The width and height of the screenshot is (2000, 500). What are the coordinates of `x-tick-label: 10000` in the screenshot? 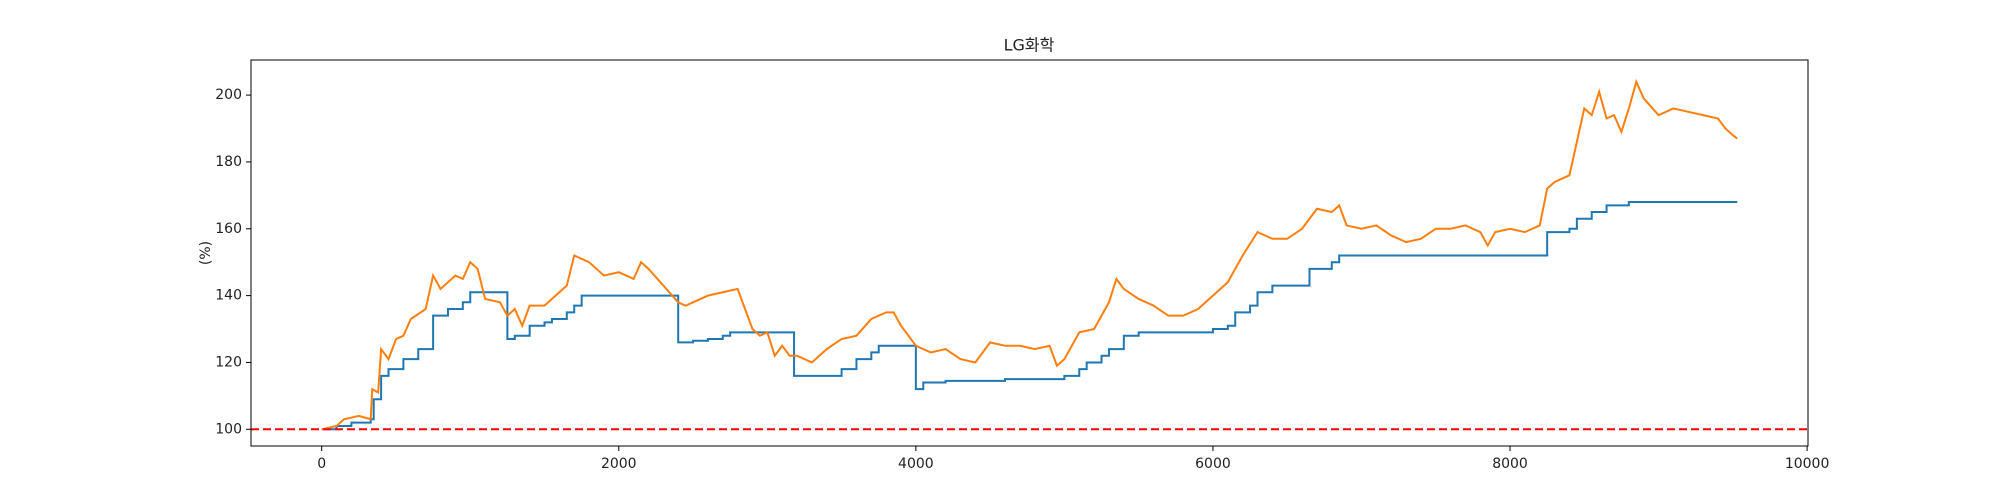 It's located at (1807, 464).